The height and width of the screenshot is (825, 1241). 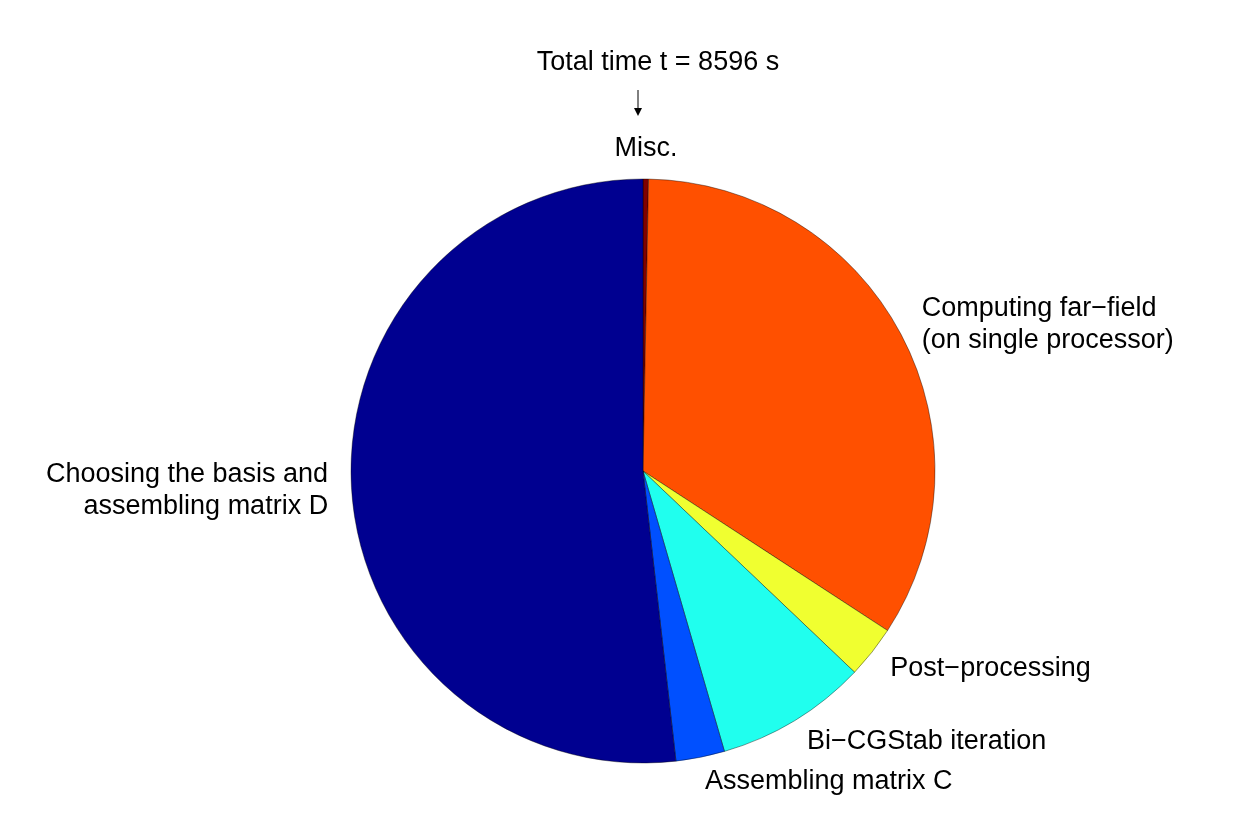 What do you see at coordinates (926, 740) in the screenshot?
I see `slice-label: Bi−CGStab iteration` at bounding box center [926, 740].